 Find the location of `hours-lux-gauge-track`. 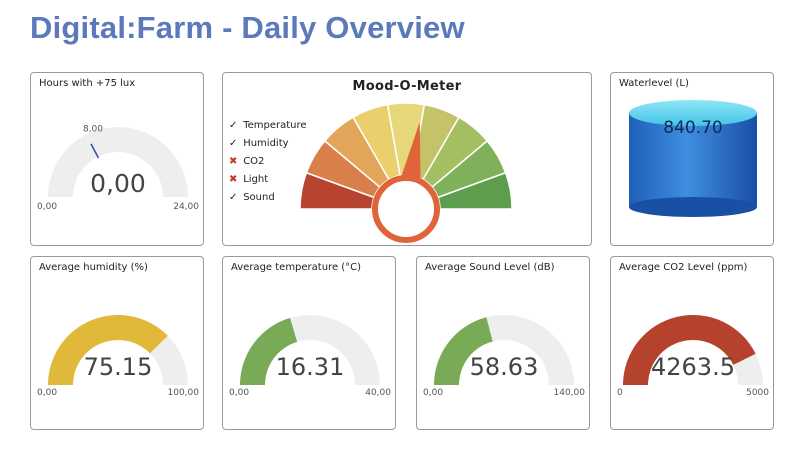

hours-lux-gauge-track is located at coordinates (118, 162).